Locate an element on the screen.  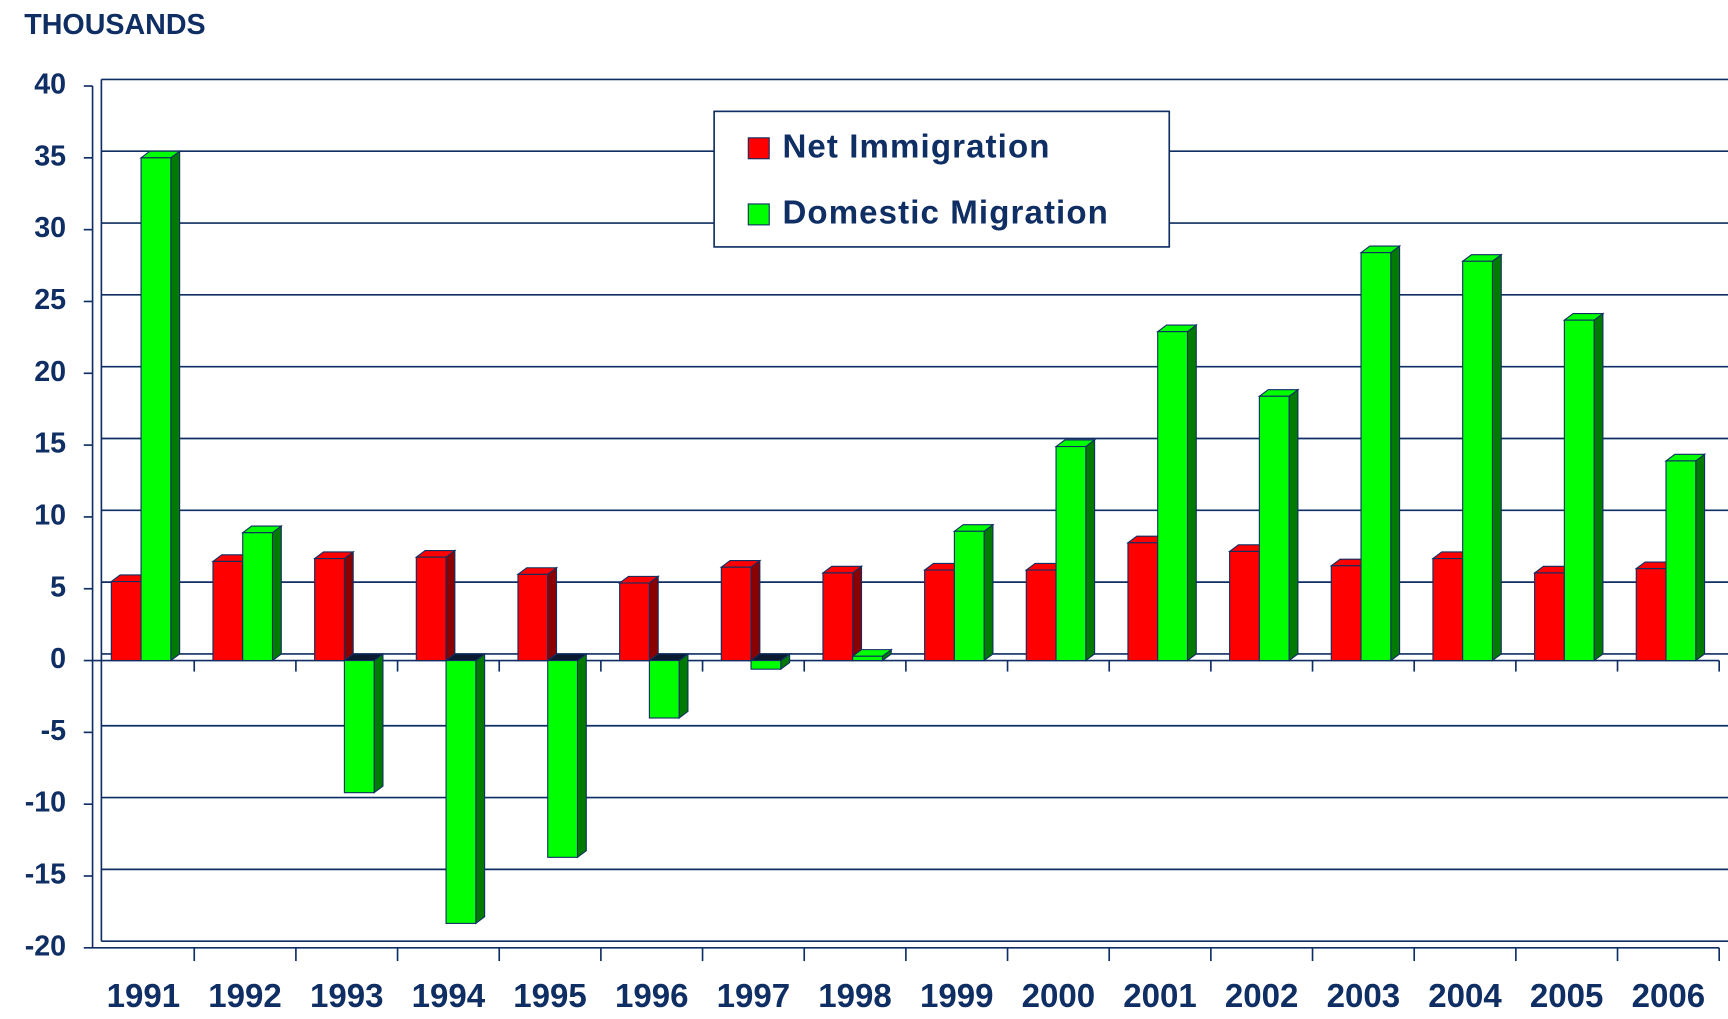
y-tick-label: 25 is located at coordinates (50, 300).